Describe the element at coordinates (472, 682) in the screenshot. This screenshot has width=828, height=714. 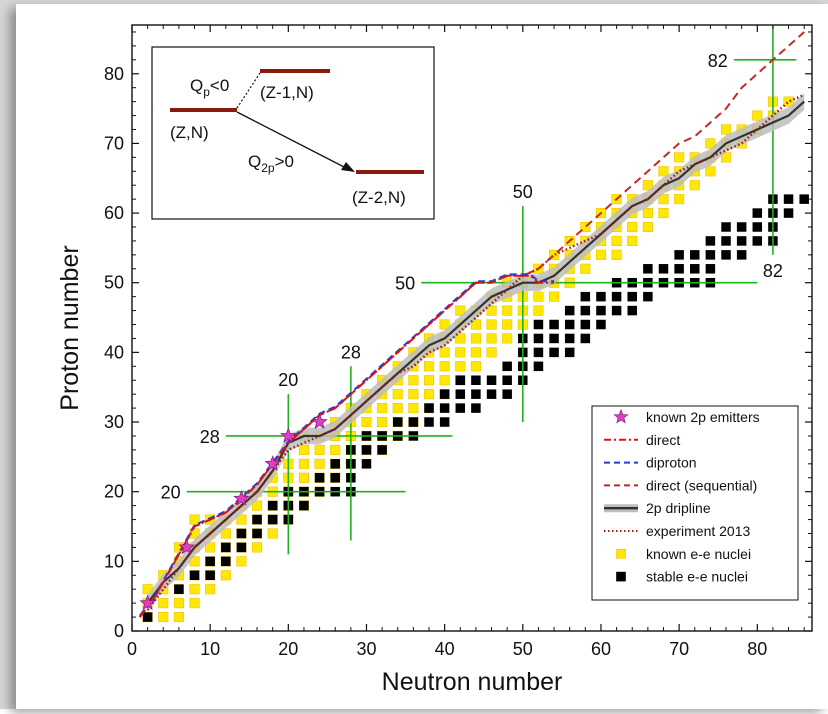
I see `x-axis-title: Neutron number` at that location.